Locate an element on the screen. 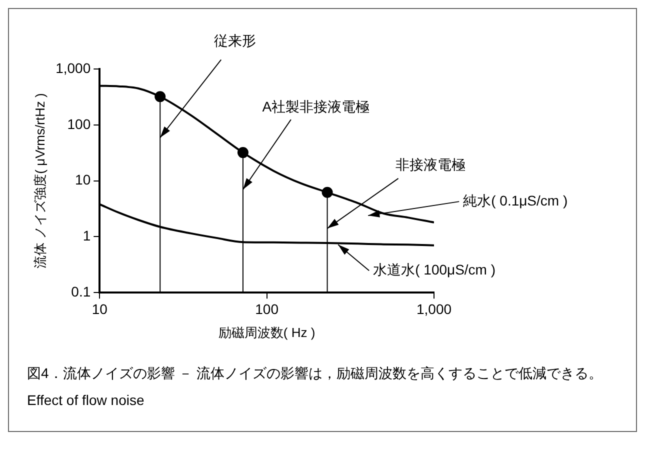  annotation: 非接液電極 is located at coordinates (430, 164).